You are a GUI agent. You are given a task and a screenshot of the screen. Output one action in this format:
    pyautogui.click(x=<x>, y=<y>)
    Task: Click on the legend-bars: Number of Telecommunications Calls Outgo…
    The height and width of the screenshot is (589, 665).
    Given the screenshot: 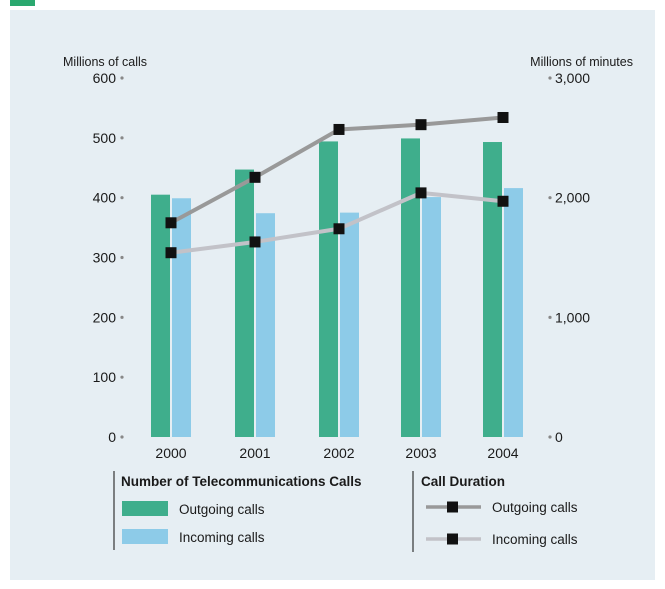 What is the action you would take?
    pyautogui.click(x=237, y=510)
    